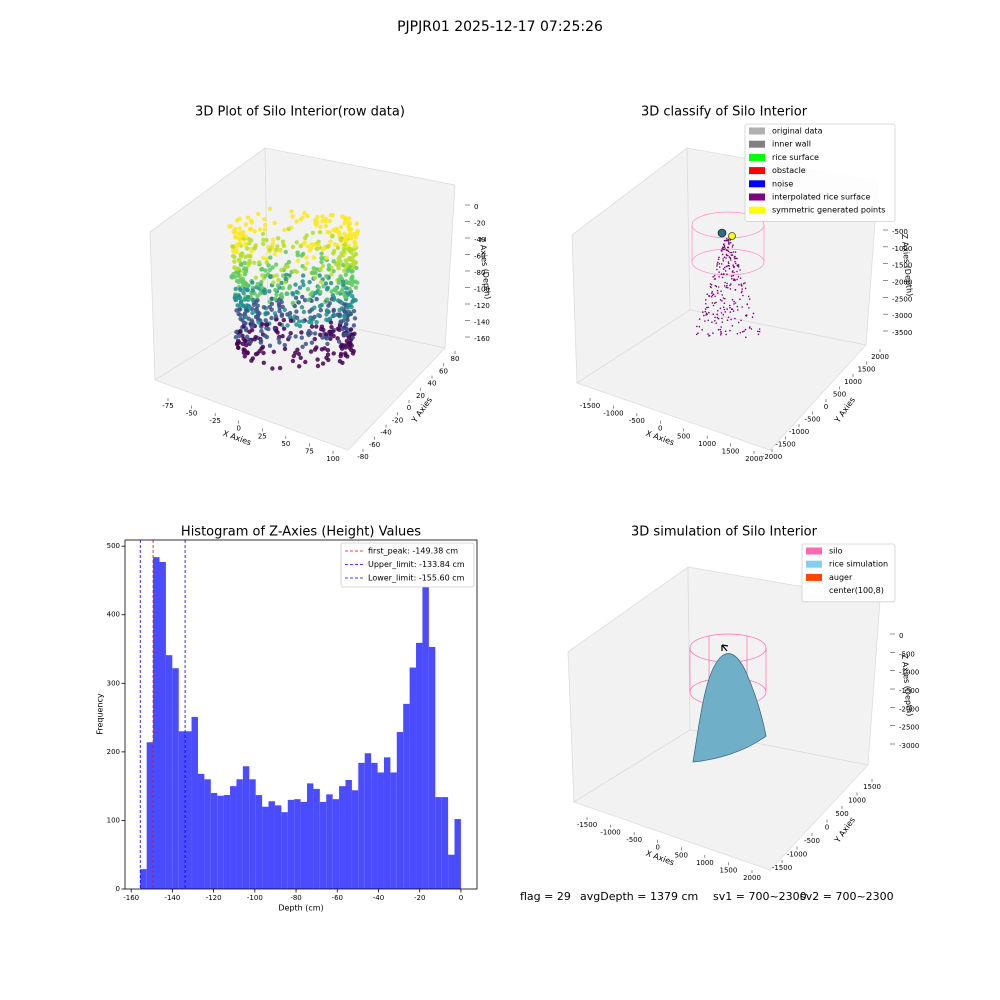 This screenshot has width=1000, height=1000. What do you see at coordinates (482, 290) in the screenshot?
I see `z-tick-label: -100` at bounding box center [482, 290].